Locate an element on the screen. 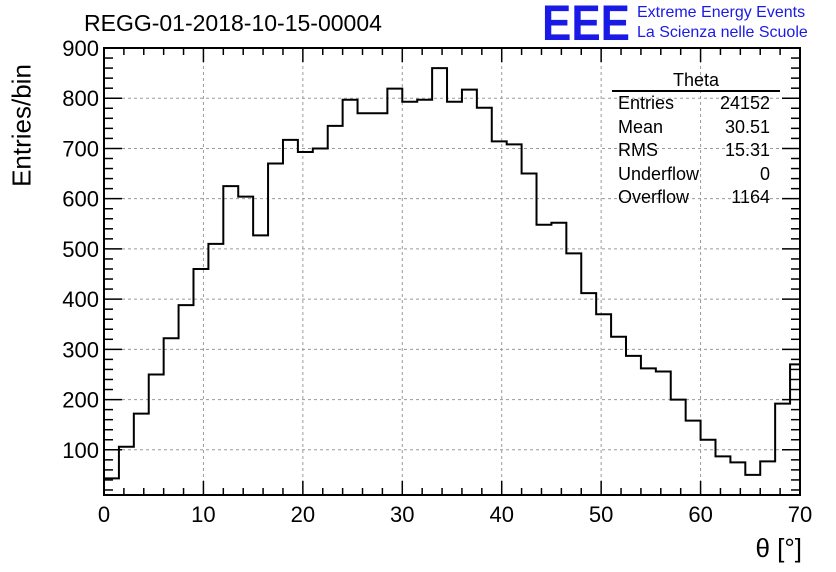 The width and height of the screenshot is (836, 572). eee-logo-text: EEE is located at coordinates (586, 24).